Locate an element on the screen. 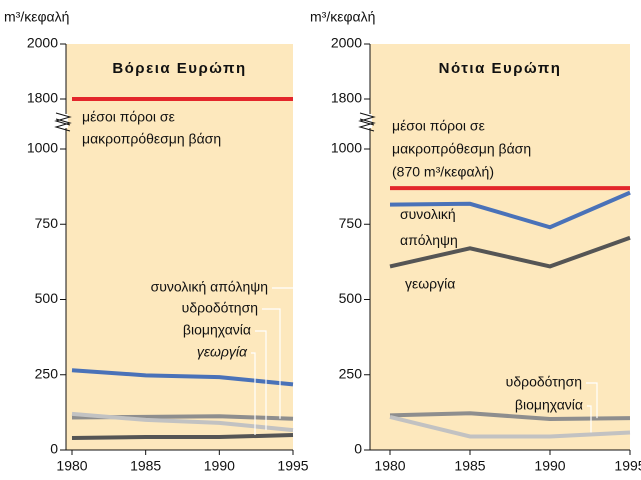 This screenshot has height=480, width=641. panel-title: Βόρεια Ευρώπη is located at coordinates (179, 68).